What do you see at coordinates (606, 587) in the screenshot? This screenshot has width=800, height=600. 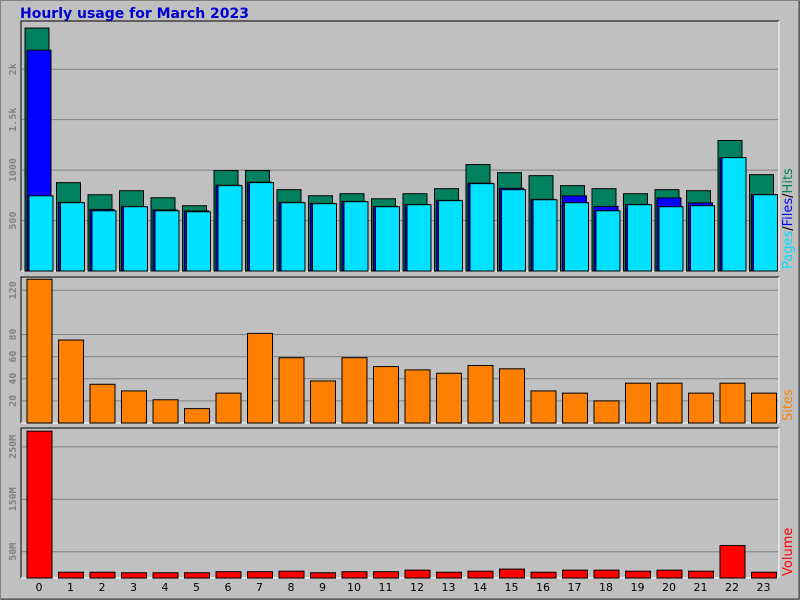 I see `x-tick-label: 18` at bounding box center [606, 587].